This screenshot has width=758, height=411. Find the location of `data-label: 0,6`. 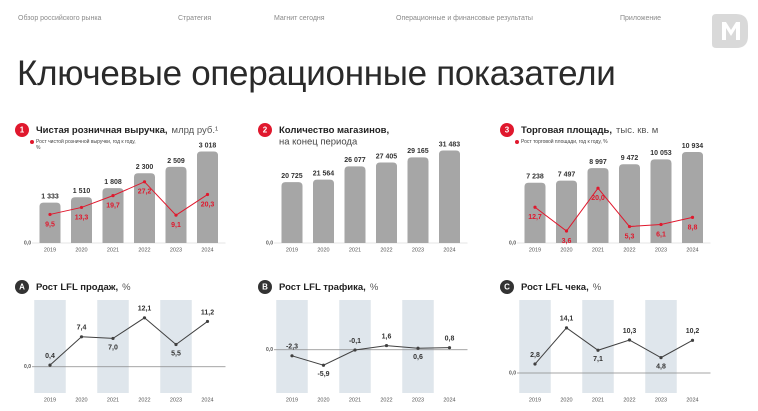

data-label: 0,6 is located at coordinates (418, 357).